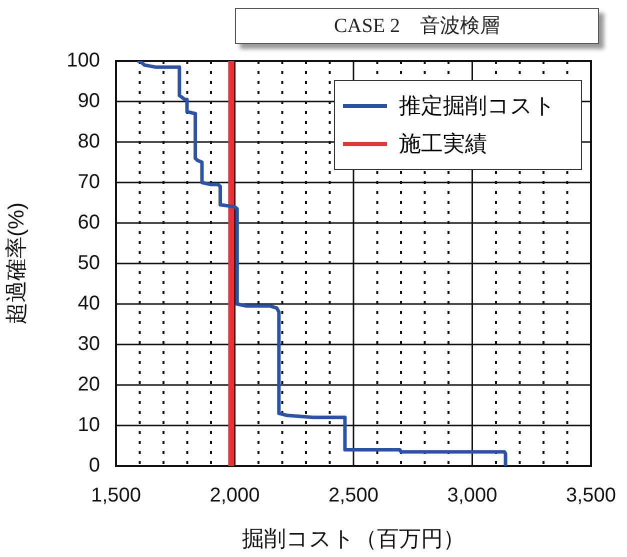  I want to click on y-tick-label: 80, so click(89, 141).